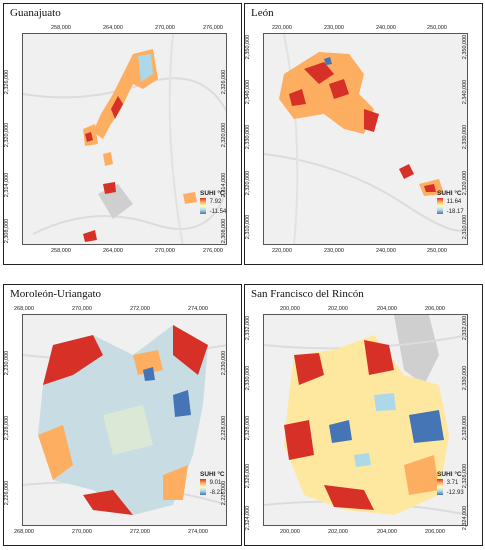  What do you see at coordinates (248, 428) in the screenshot?
I see `y-tick-left: 2,328,000` at bounding box center [248, 428].